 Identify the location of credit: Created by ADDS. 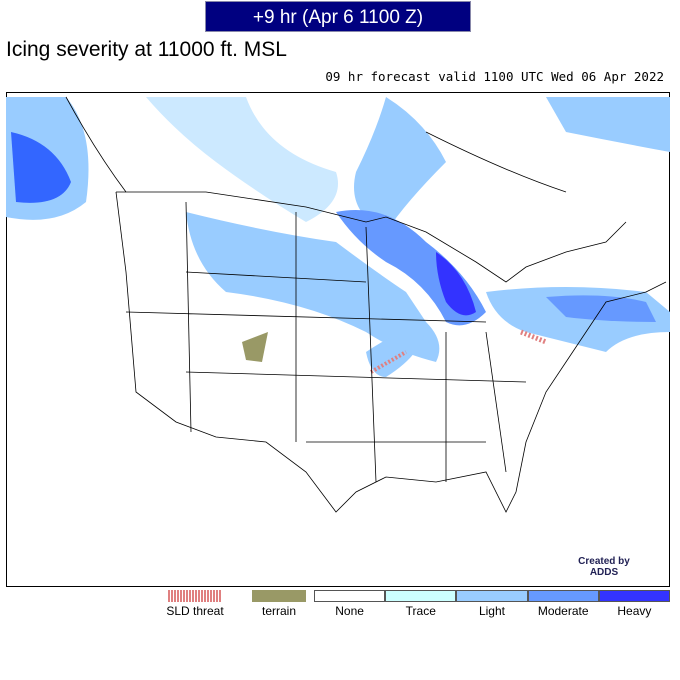
(604, 567).